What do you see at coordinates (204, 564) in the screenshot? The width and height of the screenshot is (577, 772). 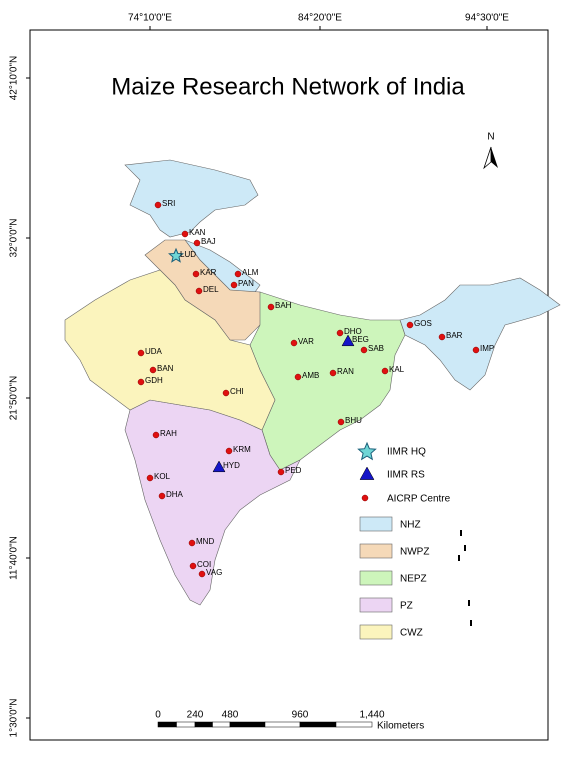 I see `centre-label: COI` at bounding box center [204, 564].